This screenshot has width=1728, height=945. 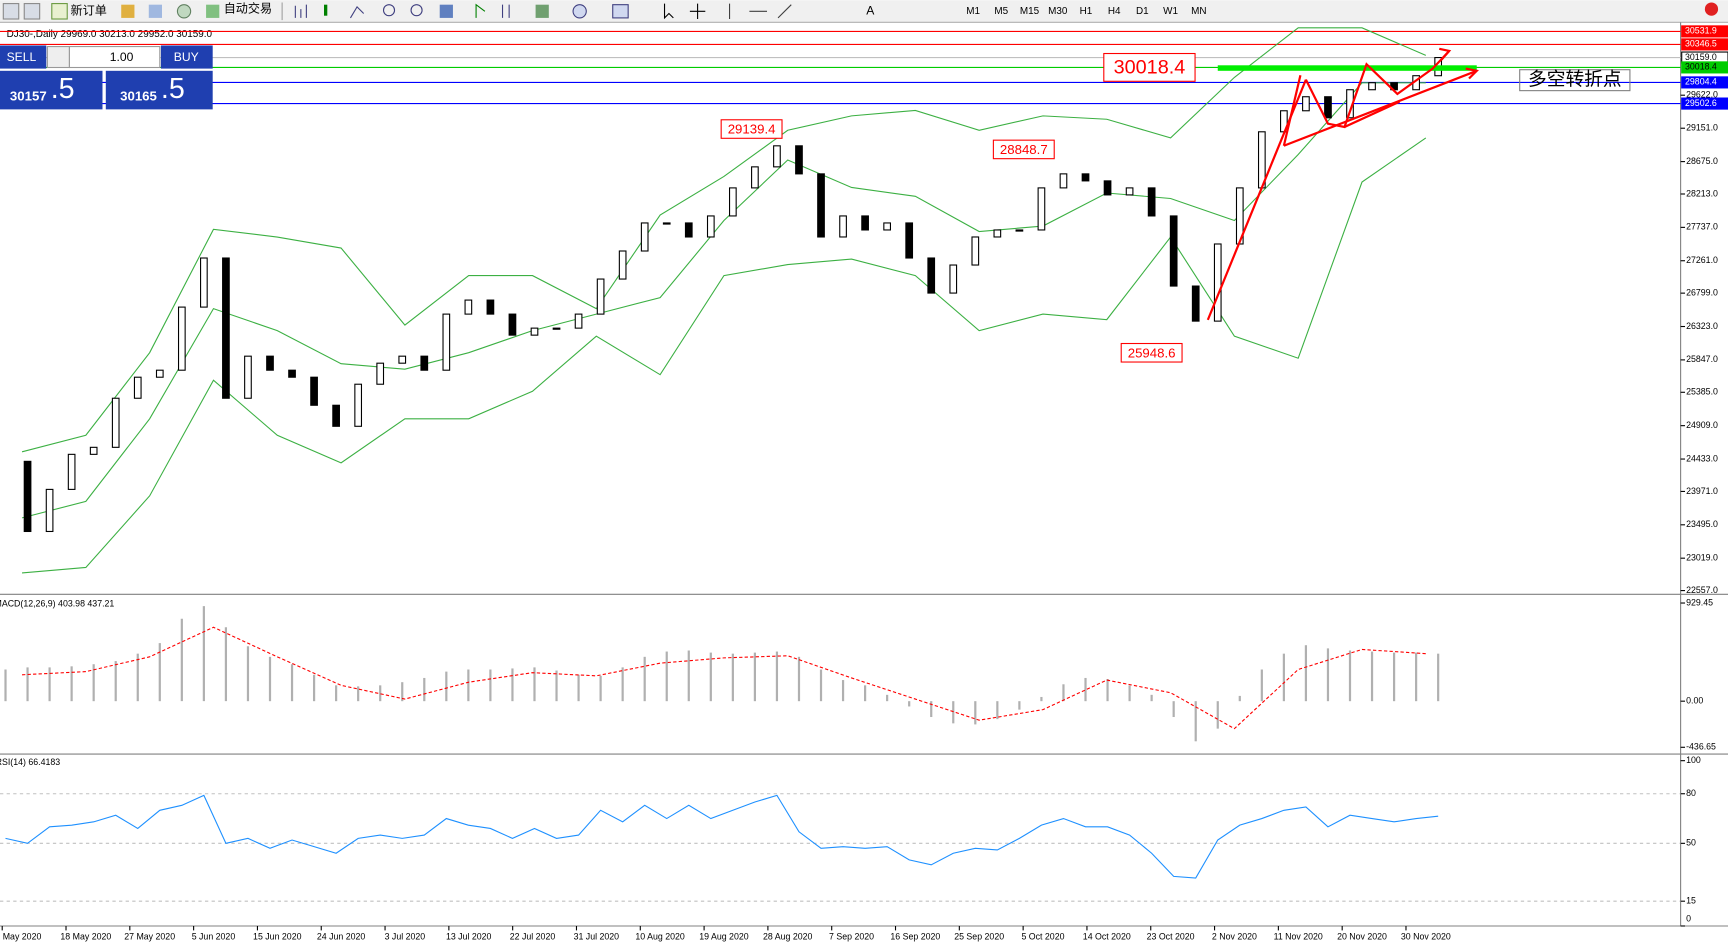 What do you see at coordinates (915, 936) in the screenshot?
I see `x-tick-label: 16 Sep 2020` at bounding box center [915, 936].